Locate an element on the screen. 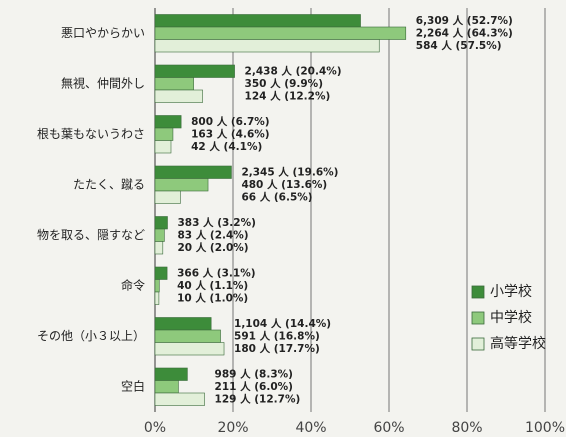 Image resolution: width=566 pixels, height=437 pixels. category-label: その他（小３以上） is located at coordinates (91, 336).